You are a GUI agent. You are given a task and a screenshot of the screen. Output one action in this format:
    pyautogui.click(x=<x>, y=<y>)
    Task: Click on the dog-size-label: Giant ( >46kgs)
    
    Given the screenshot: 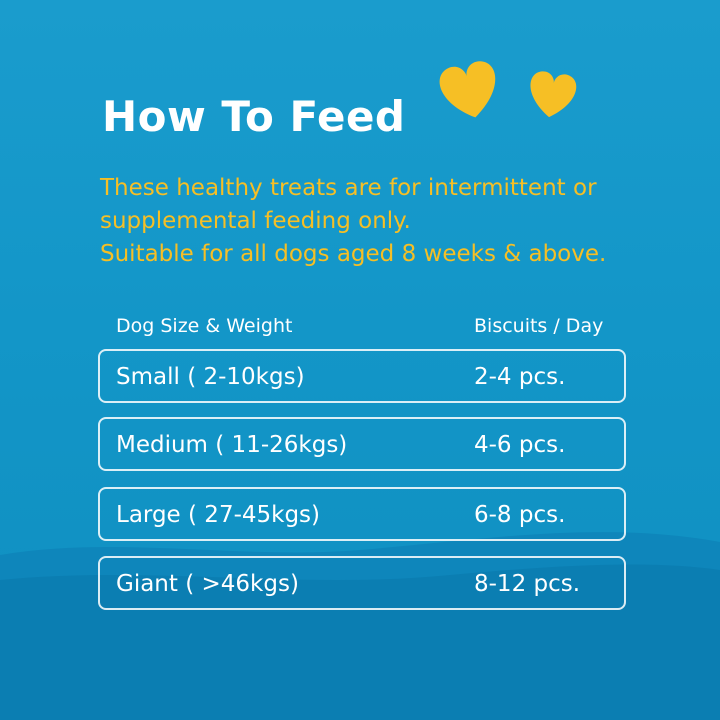 What is the action you would take?
    pyautogui.click(x=207, y=584)
    